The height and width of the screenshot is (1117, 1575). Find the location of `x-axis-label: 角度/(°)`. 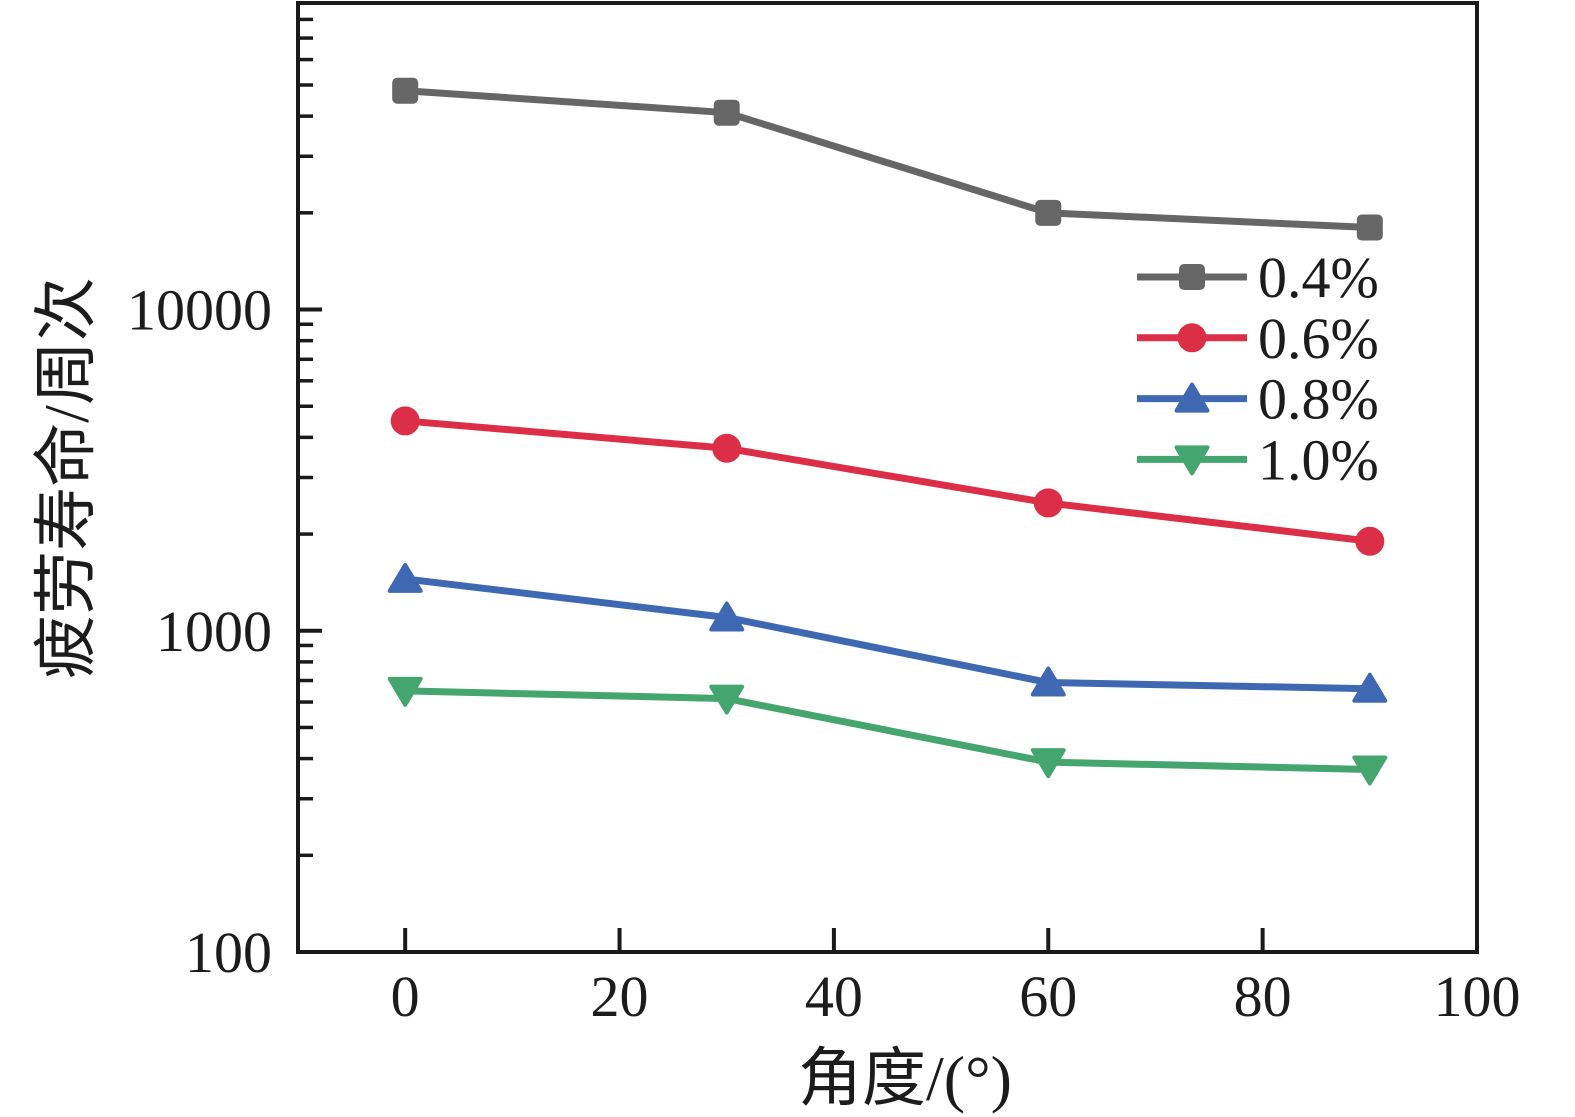

x-axis-label: 角度/(°) is located at coordinates (905, 1078).